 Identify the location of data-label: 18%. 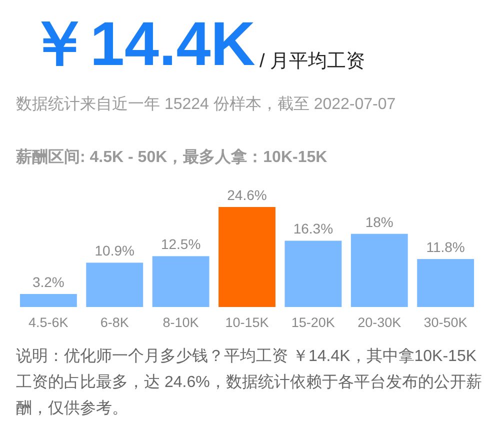
(379, 222).